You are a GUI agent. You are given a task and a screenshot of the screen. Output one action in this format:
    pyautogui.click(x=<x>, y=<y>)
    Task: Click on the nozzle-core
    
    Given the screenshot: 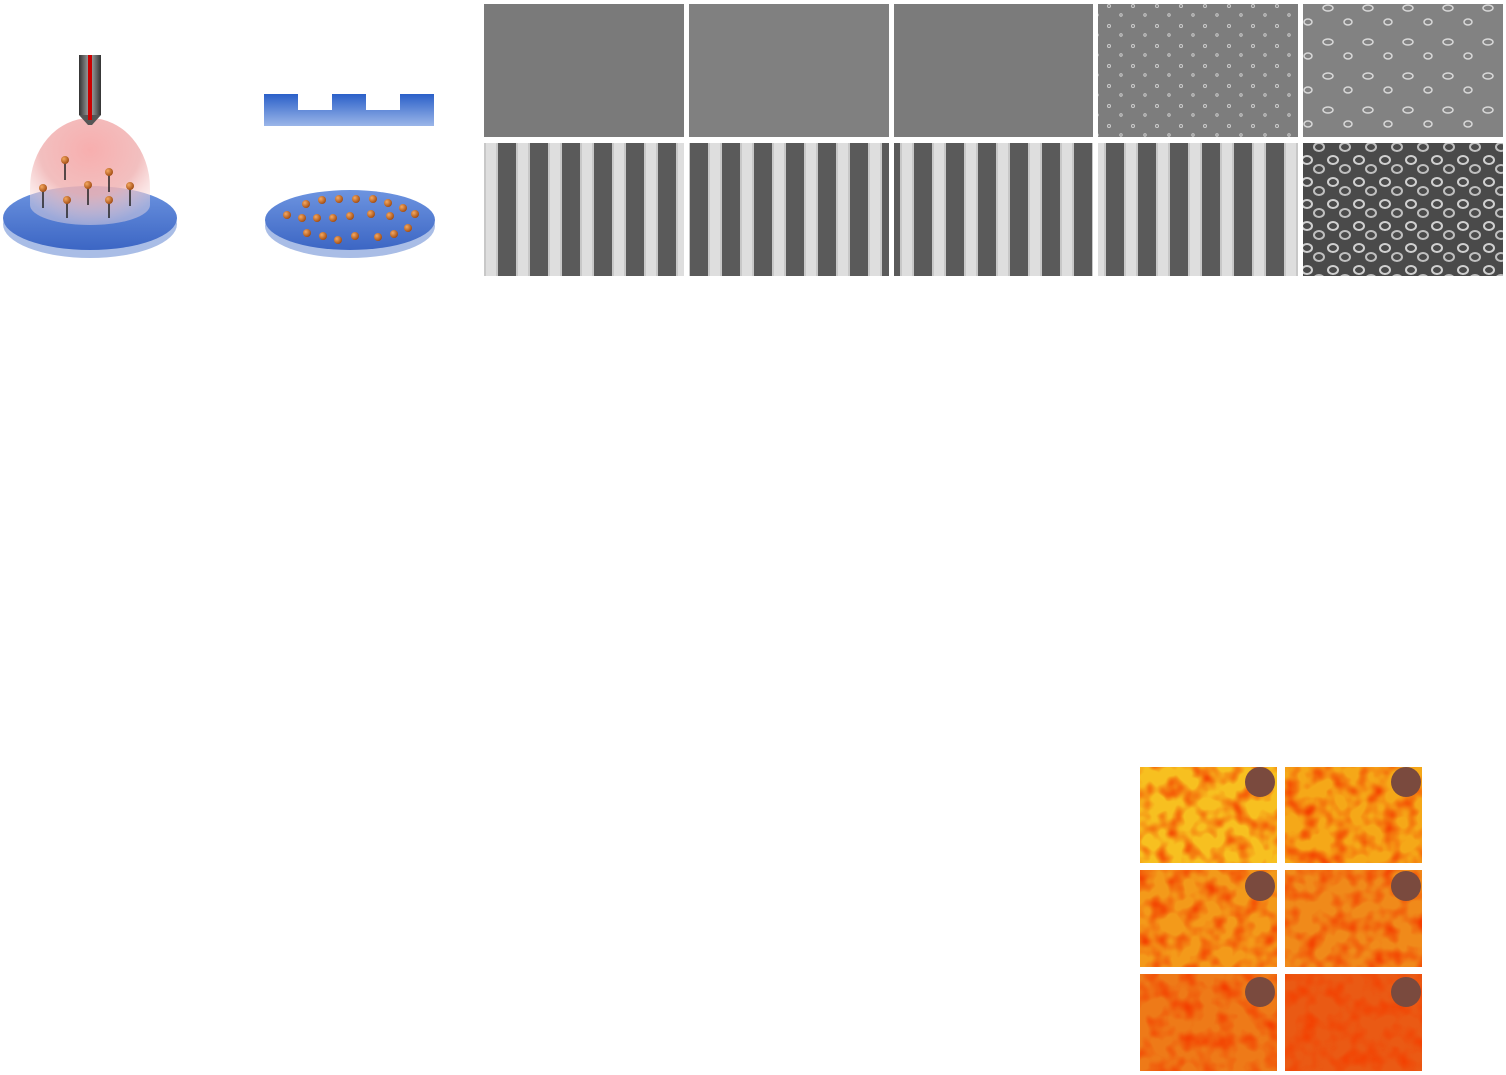 What is the action you would take?
    pyautogui.click(x=90, y=87)
    